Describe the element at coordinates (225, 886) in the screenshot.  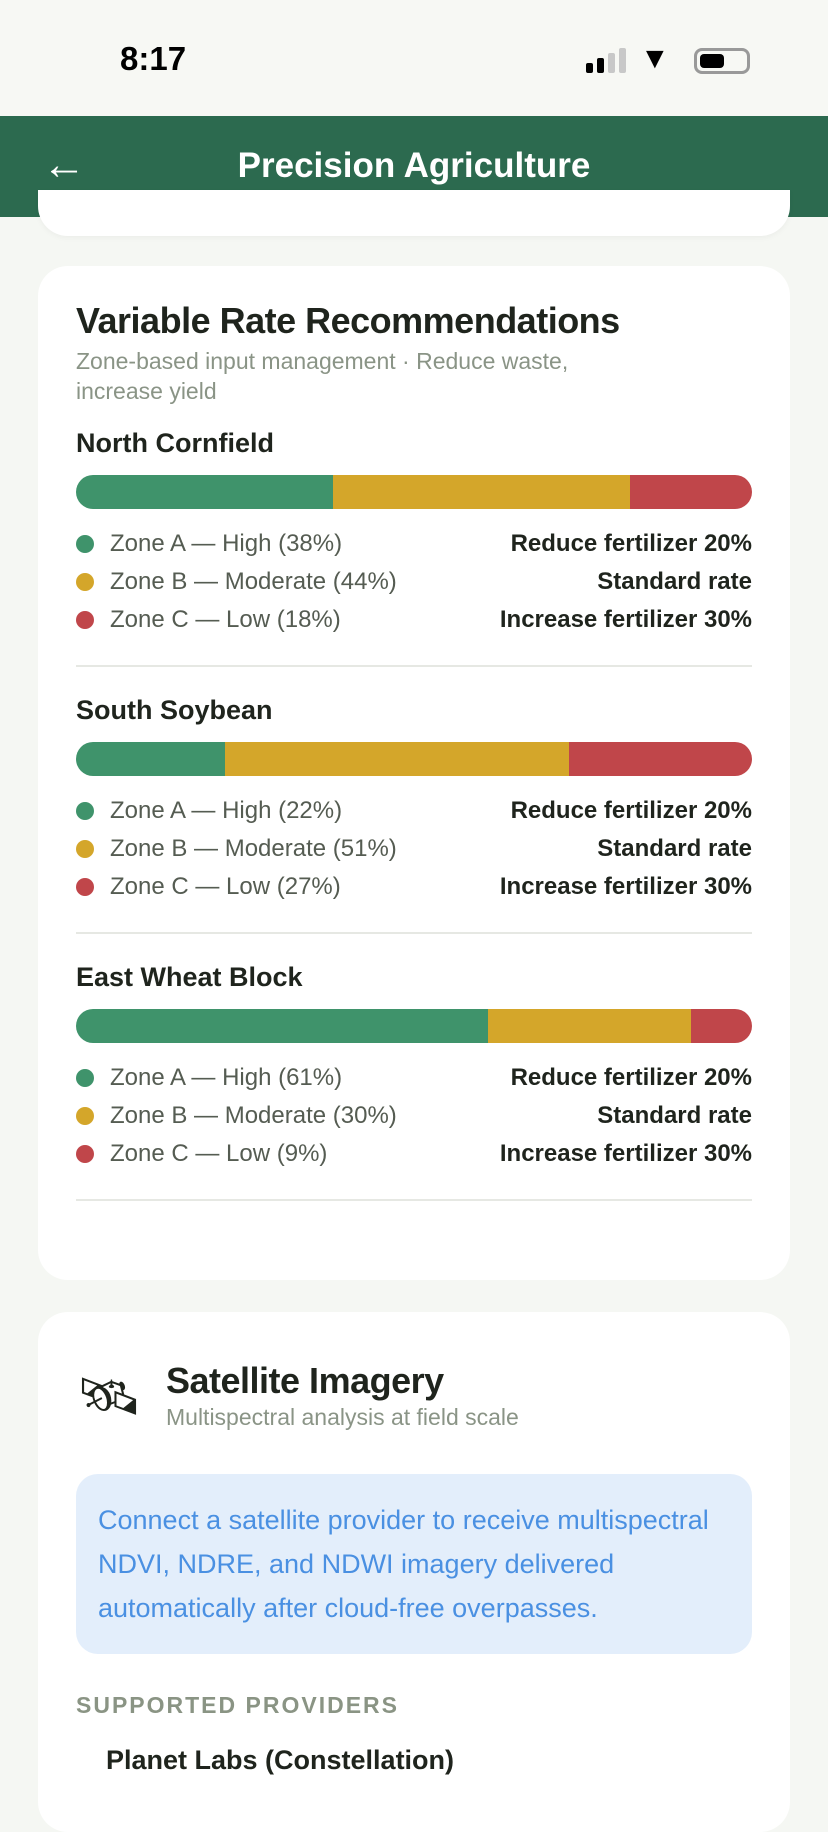
I see `zone-label: Zone C — Low (27%)` at that location.